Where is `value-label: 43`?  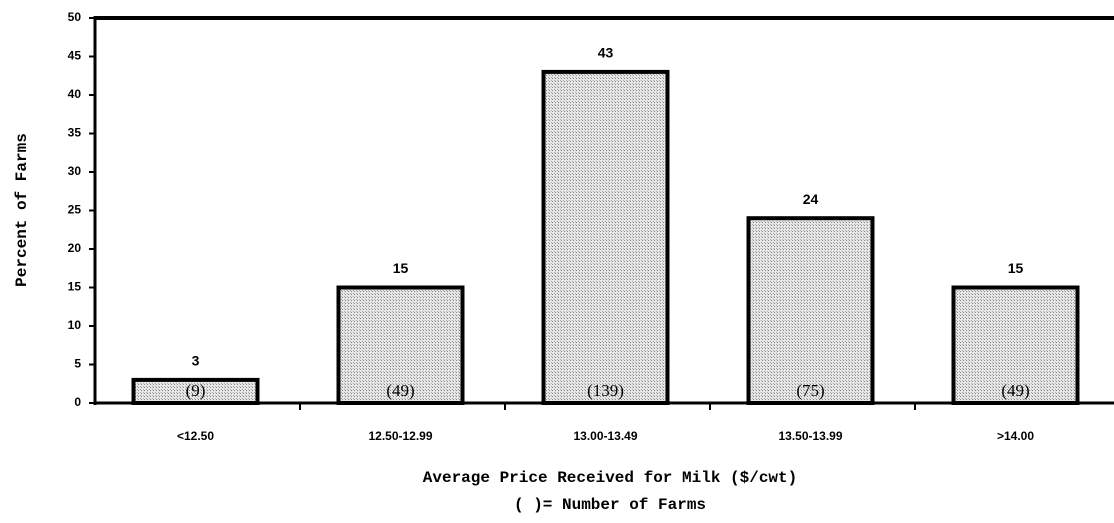 value-label: 43 is located at coordinates (606, 53).